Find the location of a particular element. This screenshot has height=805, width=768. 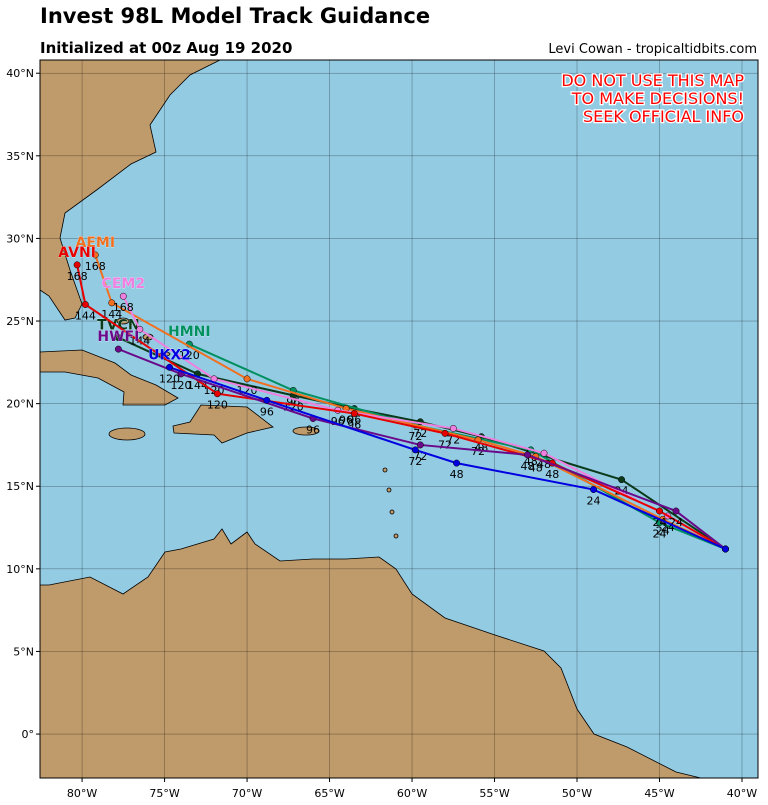

x-tick-label: 75°W is located at coordinates (164, 793).